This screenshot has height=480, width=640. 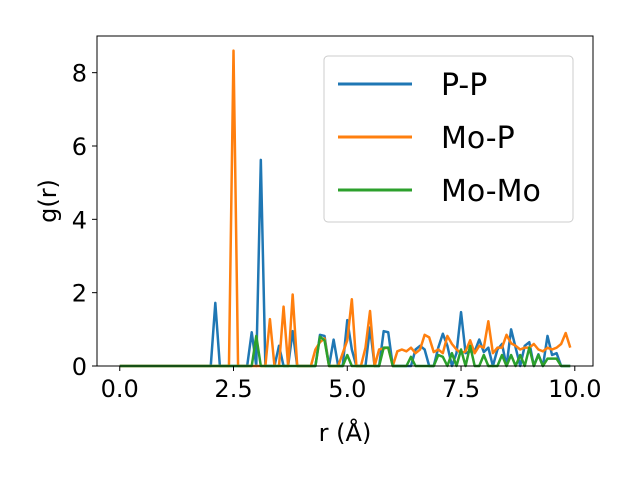 I want to click on x-tick-label: 2.5, so click(x=233, y=389).